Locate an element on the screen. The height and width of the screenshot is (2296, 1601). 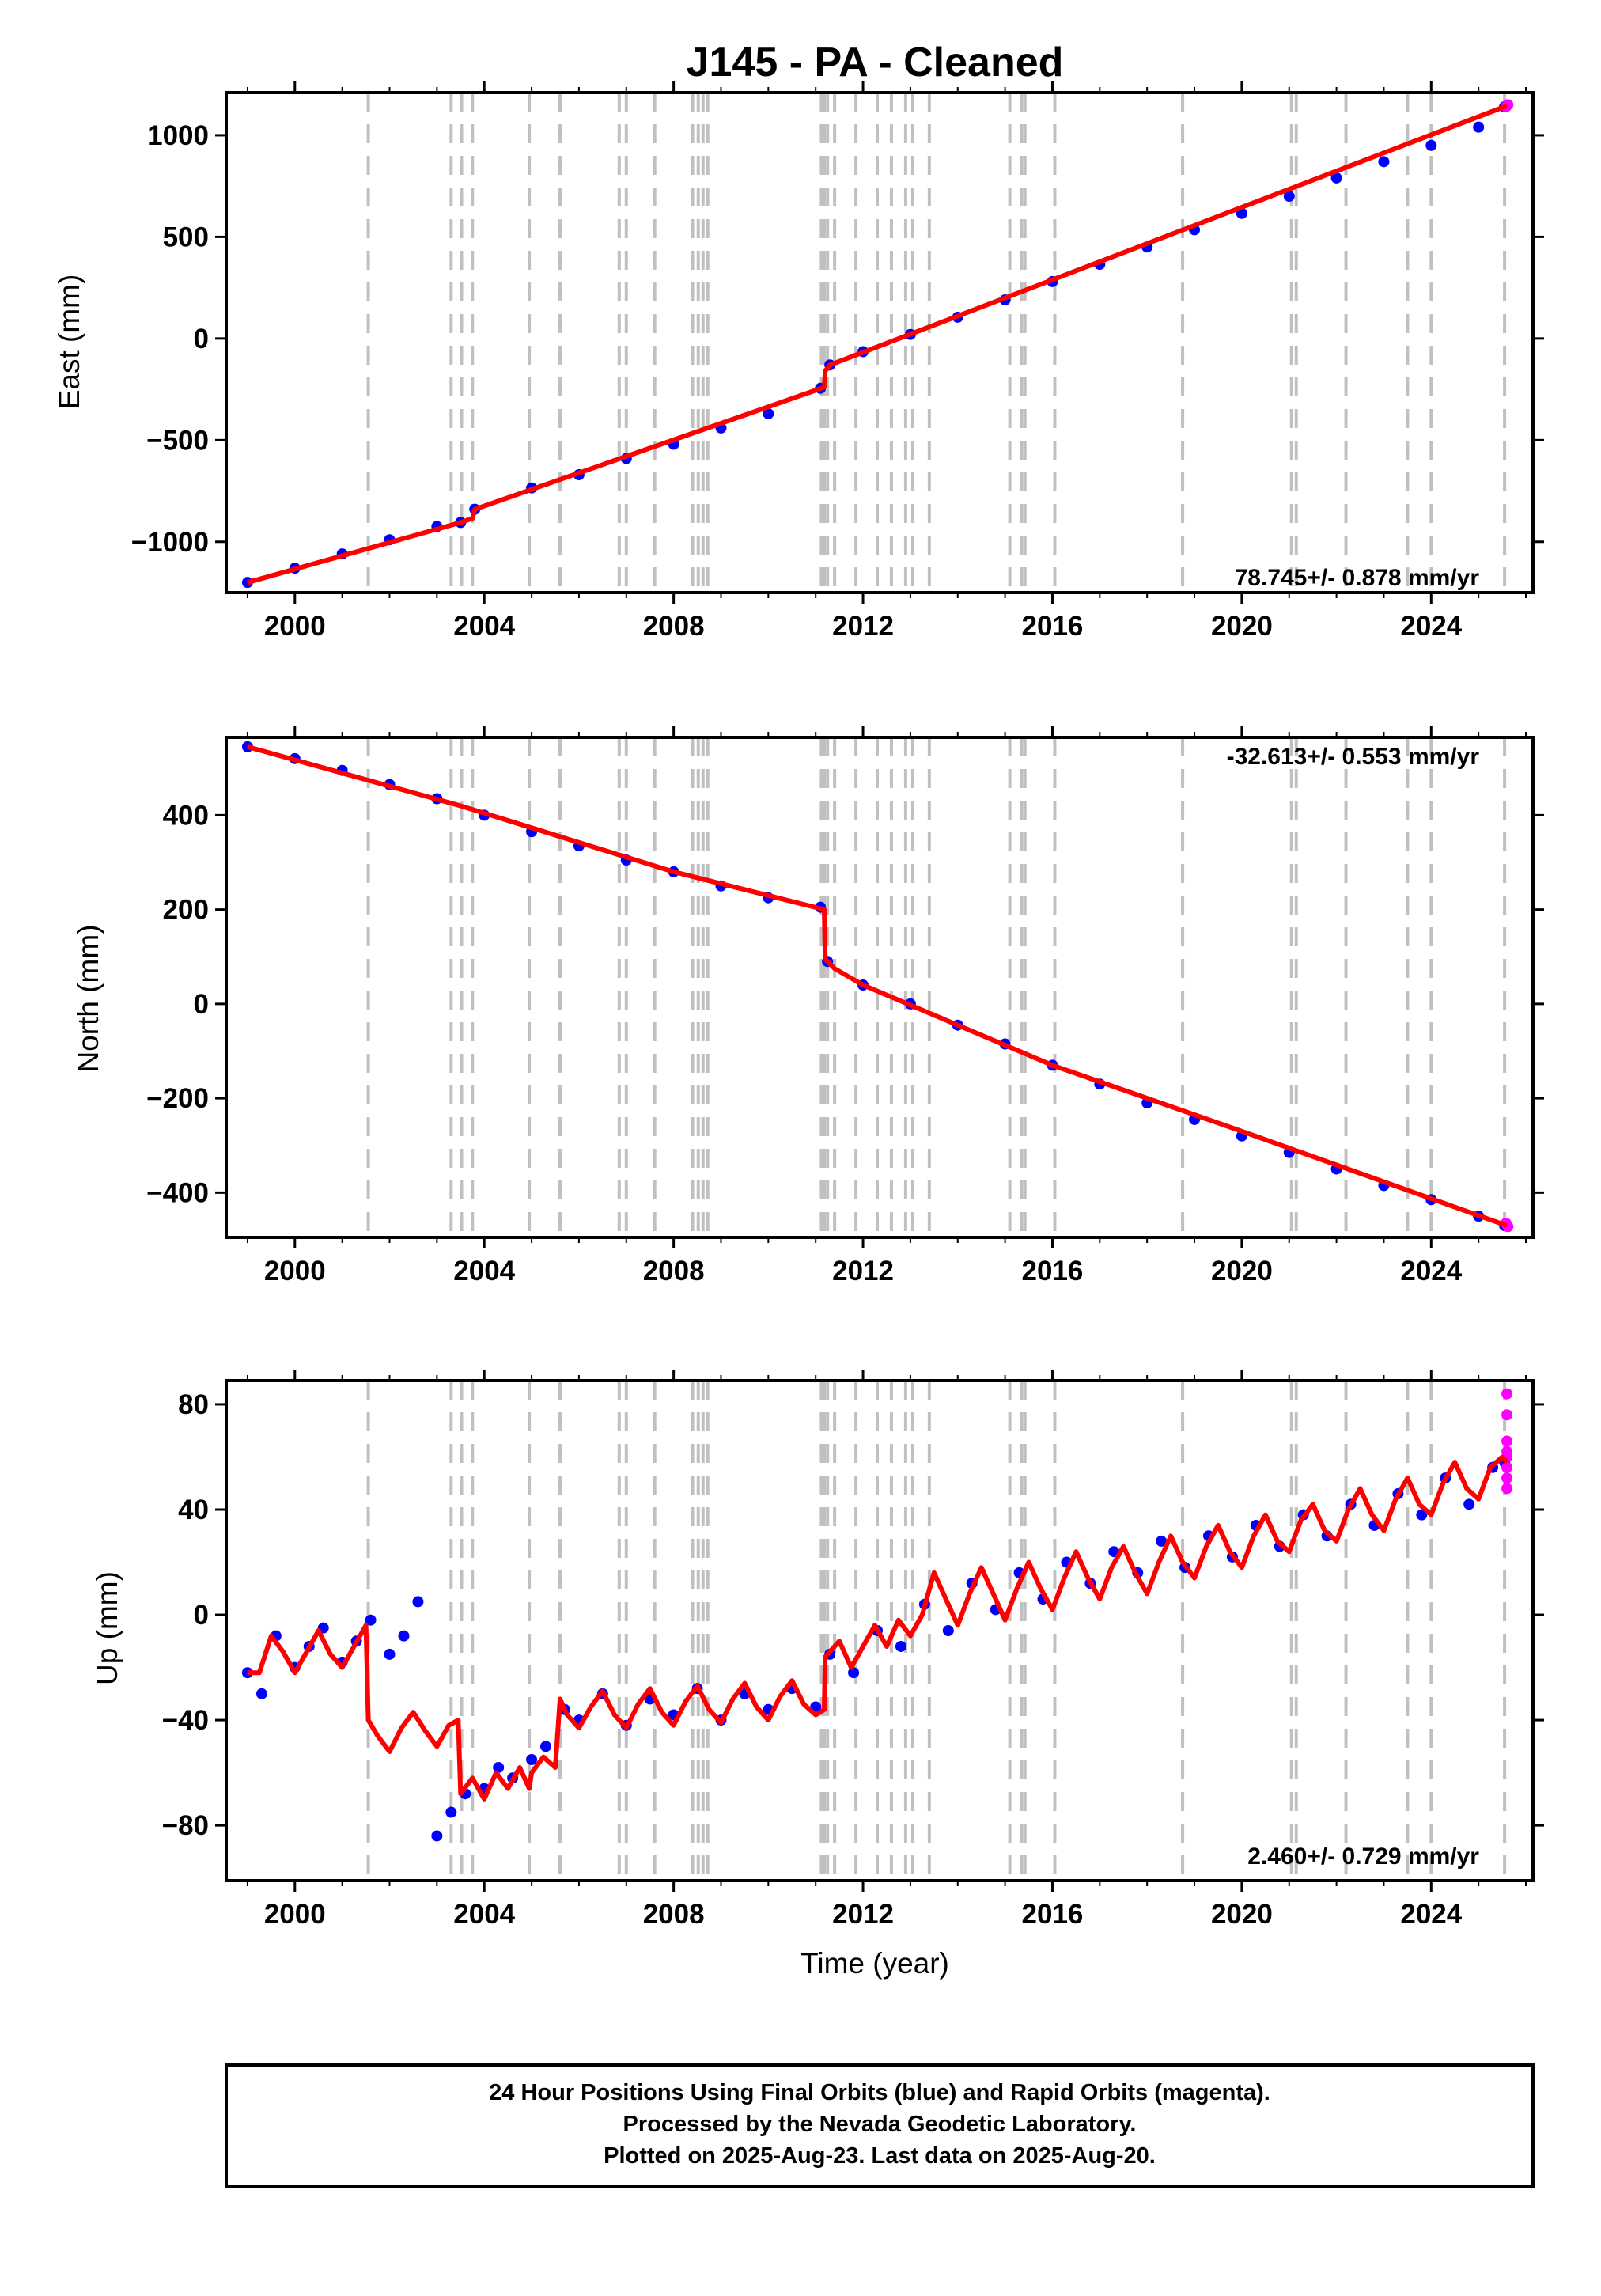
north-x-tick-label: 2020 is located at coordinates (1242, 1271).